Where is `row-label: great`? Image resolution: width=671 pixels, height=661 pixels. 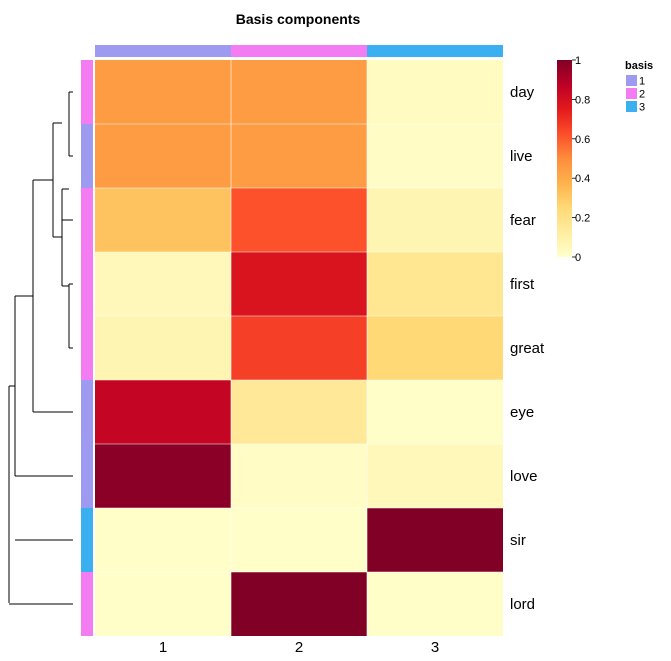 row-label: great is located at coordinates (527, 348).